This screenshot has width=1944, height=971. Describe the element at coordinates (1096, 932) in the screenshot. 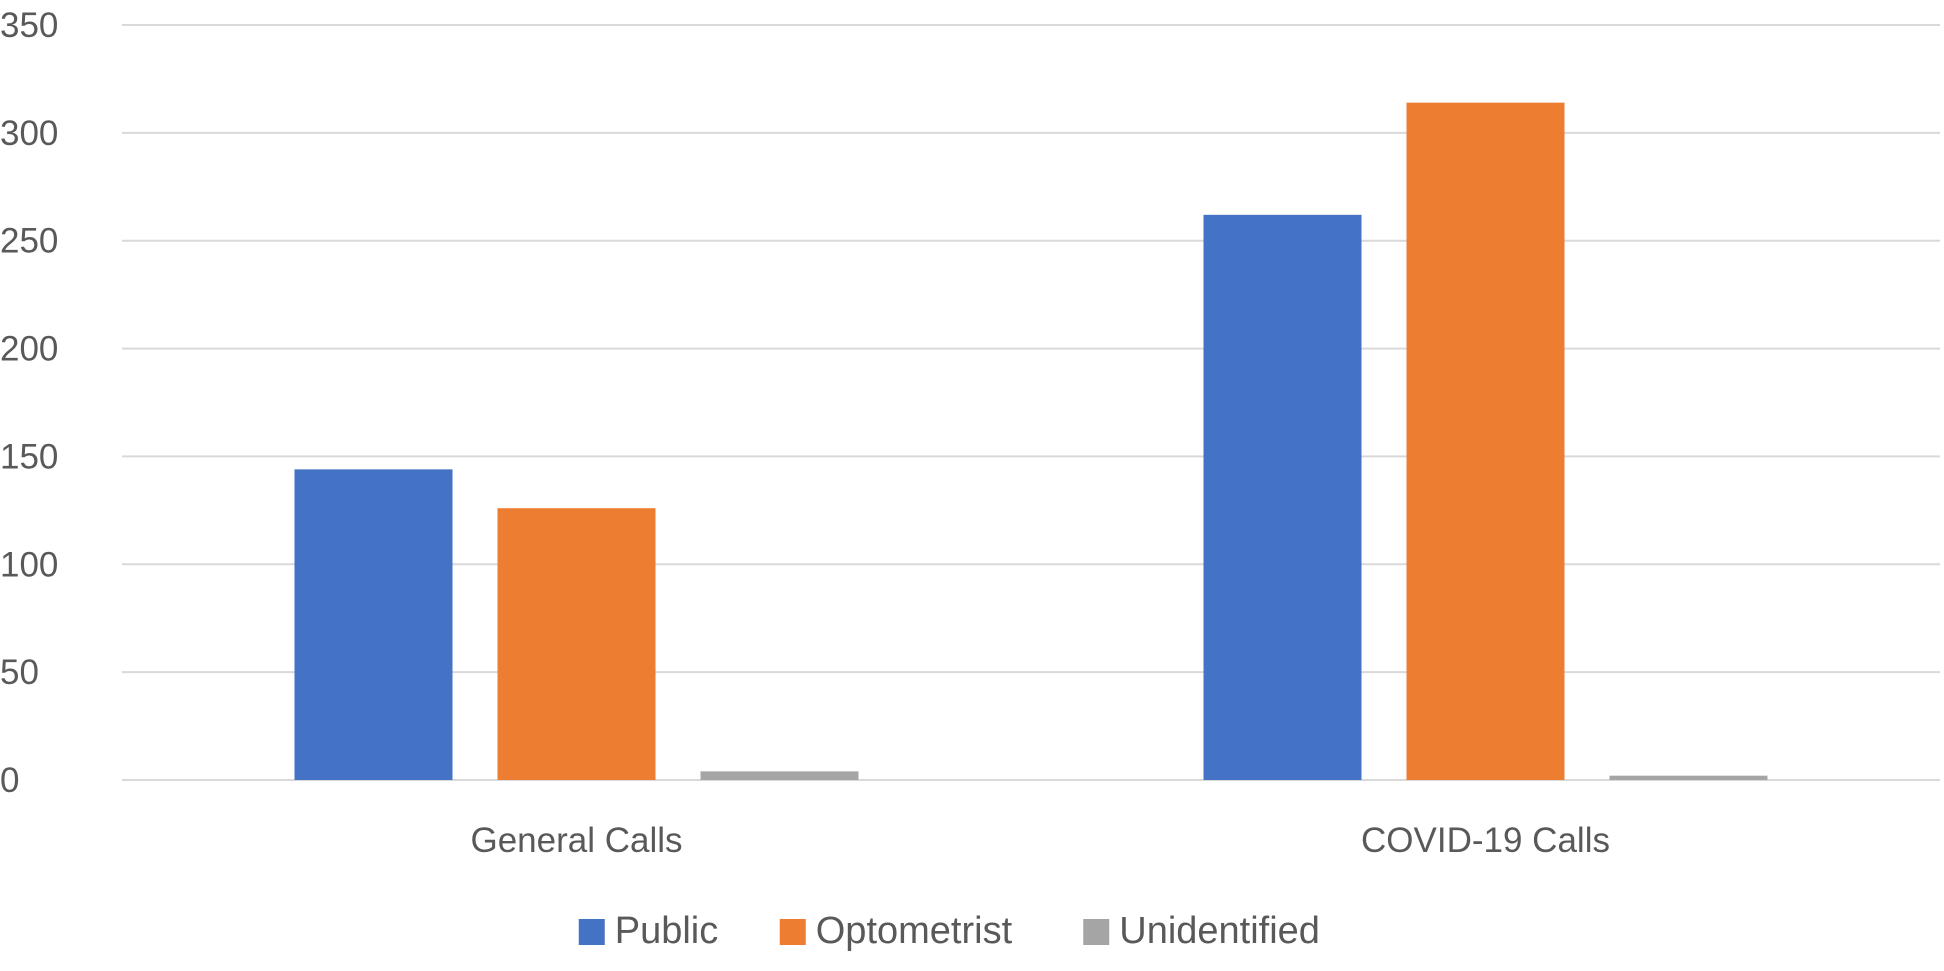

I see `legend-swatch-unidentified` at that location.